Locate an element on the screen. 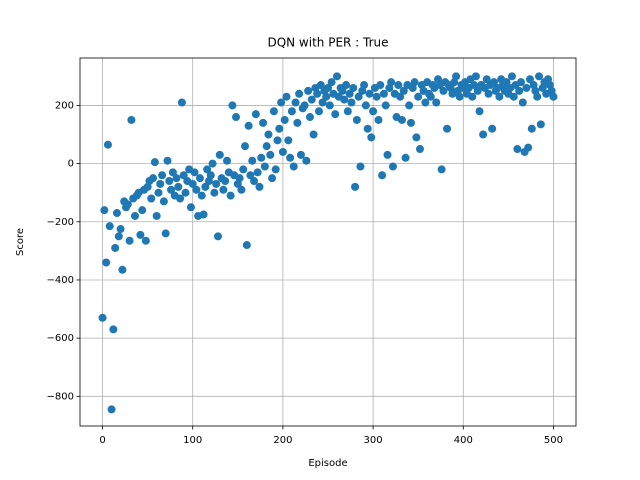  x-tick-label: 200 is located at coordinates (282, 440).